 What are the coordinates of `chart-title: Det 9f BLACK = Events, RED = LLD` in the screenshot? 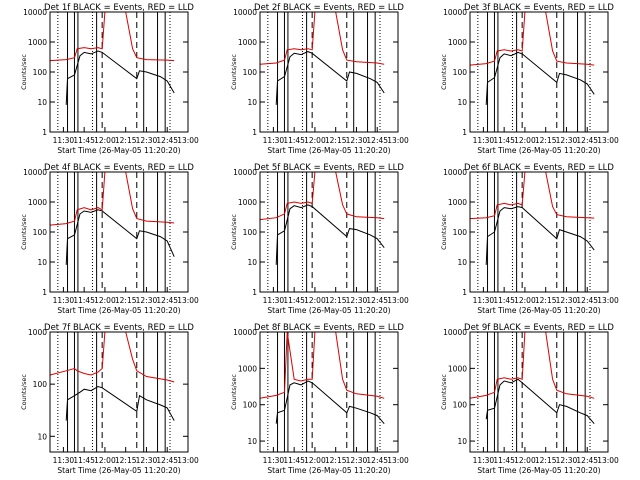 It's located at (539, 328).